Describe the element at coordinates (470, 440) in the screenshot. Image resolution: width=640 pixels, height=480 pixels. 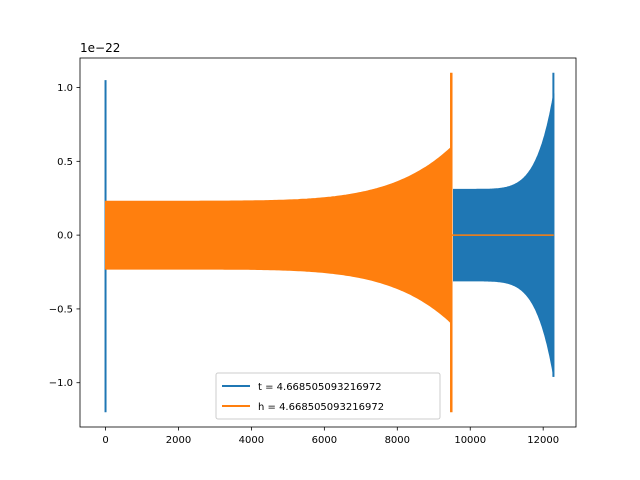
I see `x-tick-label: 10000` at that location.